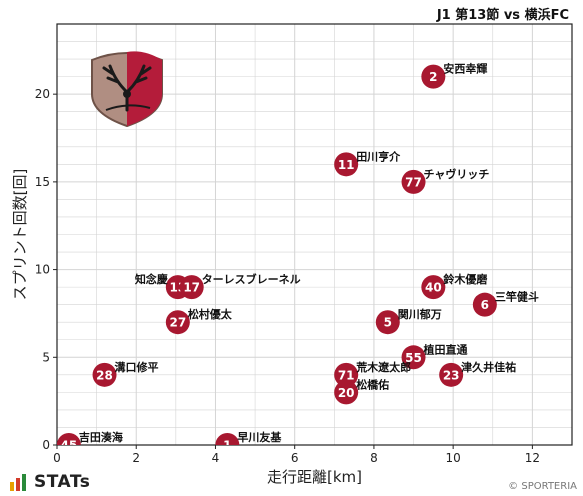 Image resolution: width=583 pixels, height=496 pixels. I want to click on point-number: 6, so click(485, 305).